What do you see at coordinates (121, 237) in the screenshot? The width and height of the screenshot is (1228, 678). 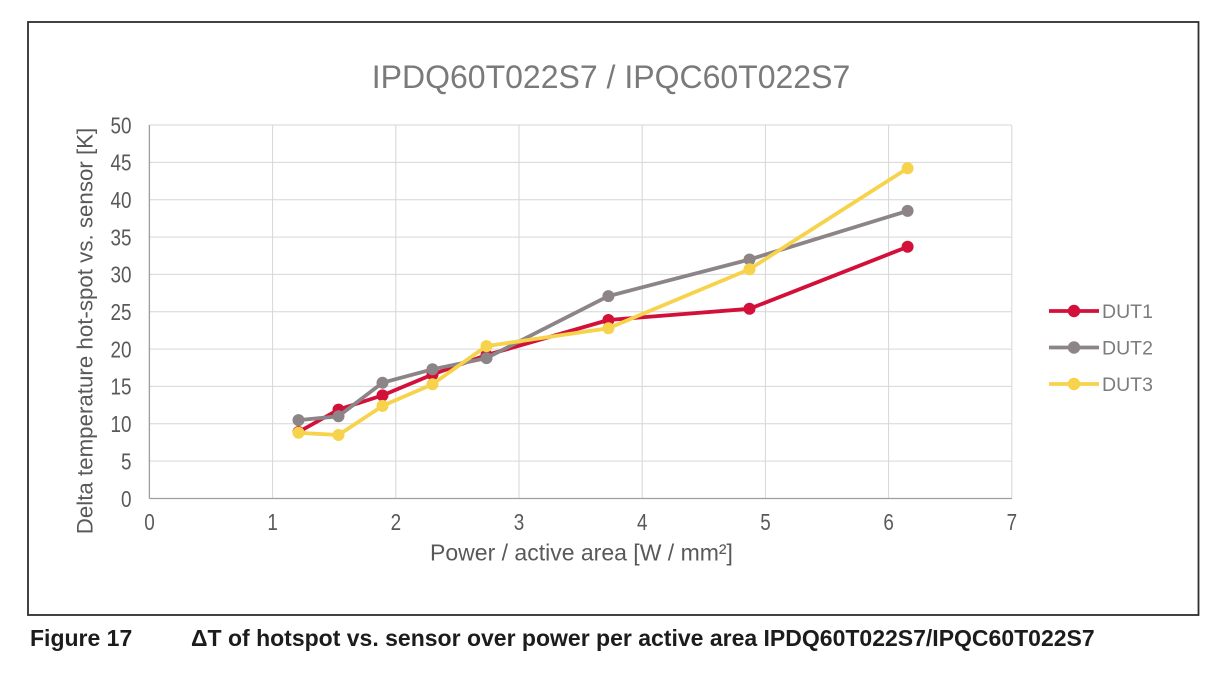 I see `svg-text: 35` at bounding box center [121, 237].